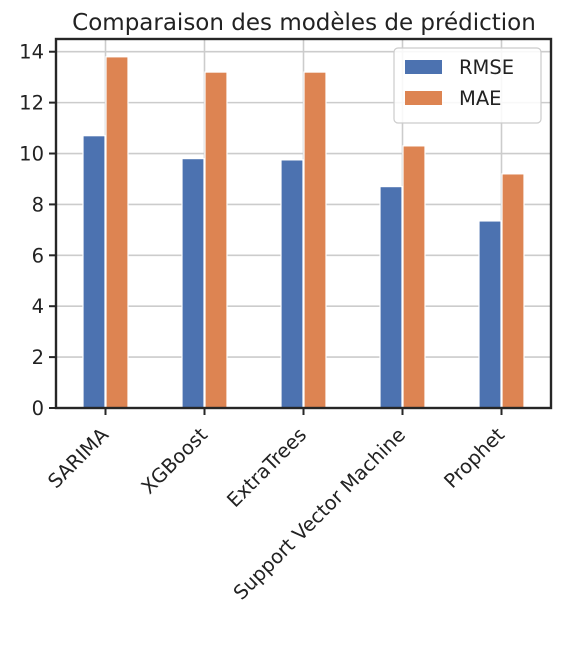 This screenshot has width=566, height=650. Describe the element at coordinates (315, 240) in the screenshot. I see `bar-mae-extratrees` at that location.